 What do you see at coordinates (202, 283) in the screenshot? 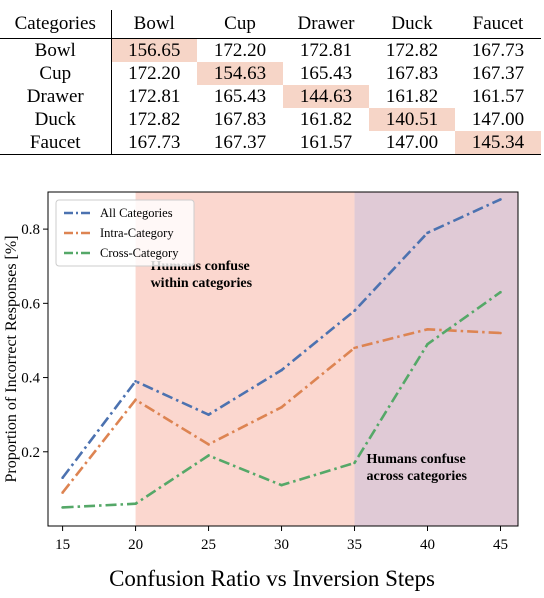
I see `region-annotation: within categories` at bounding box center [202, 283].